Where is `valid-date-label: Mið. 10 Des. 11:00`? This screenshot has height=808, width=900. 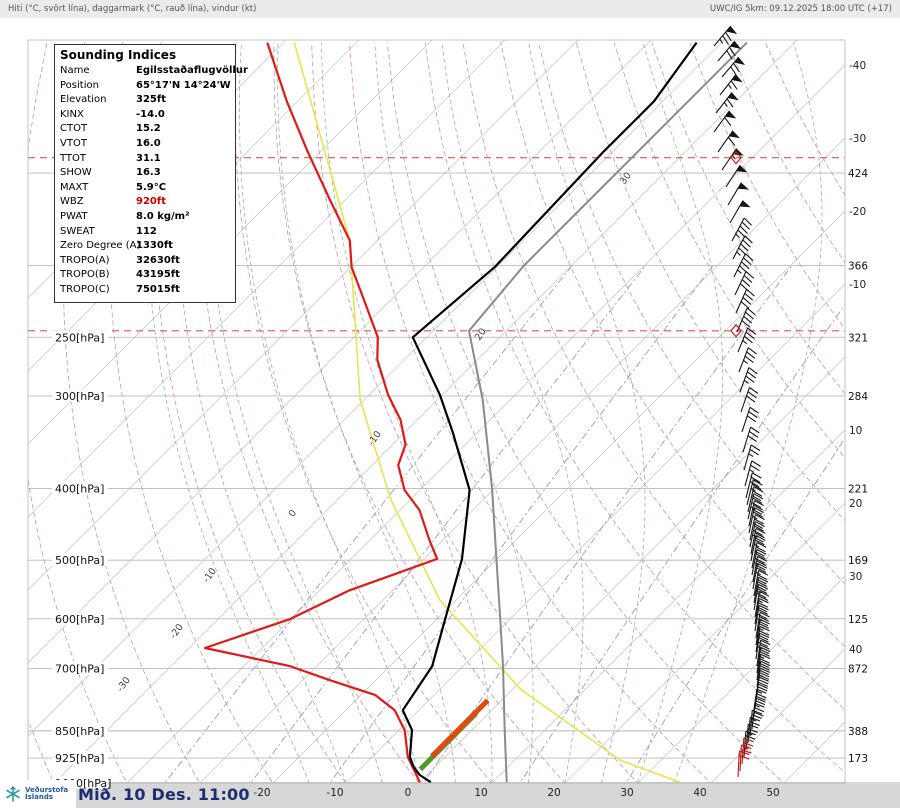
valid-date-label: Mið. 10 Des. 11:00 is located at coordinates (164, 794).